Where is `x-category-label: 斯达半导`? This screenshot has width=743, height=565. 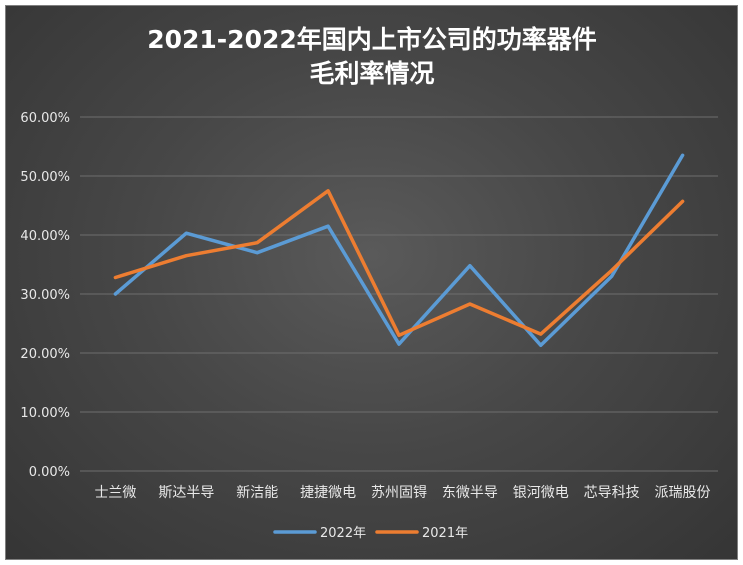
x-category-label: 斯达半导 is located at coordinates (186, 493).